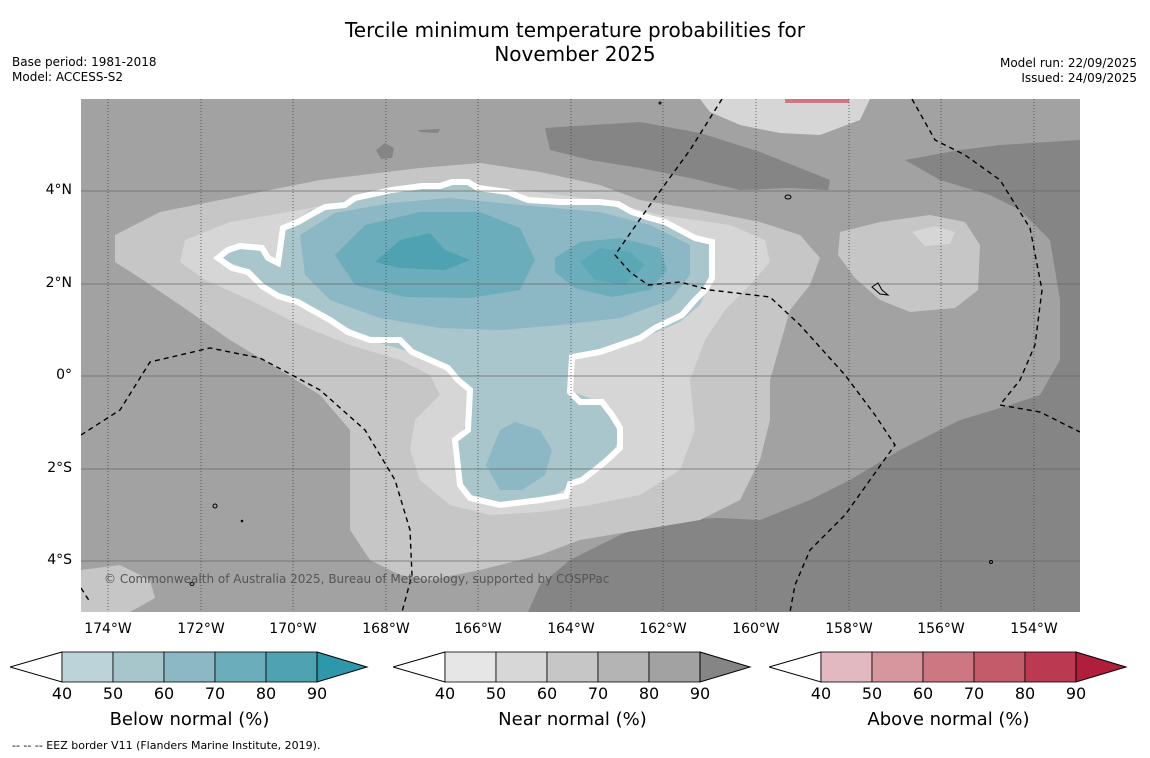  Describe the element at coordinates (785, 117) in the screenshot. I see `near-normal-60-top` at that location.